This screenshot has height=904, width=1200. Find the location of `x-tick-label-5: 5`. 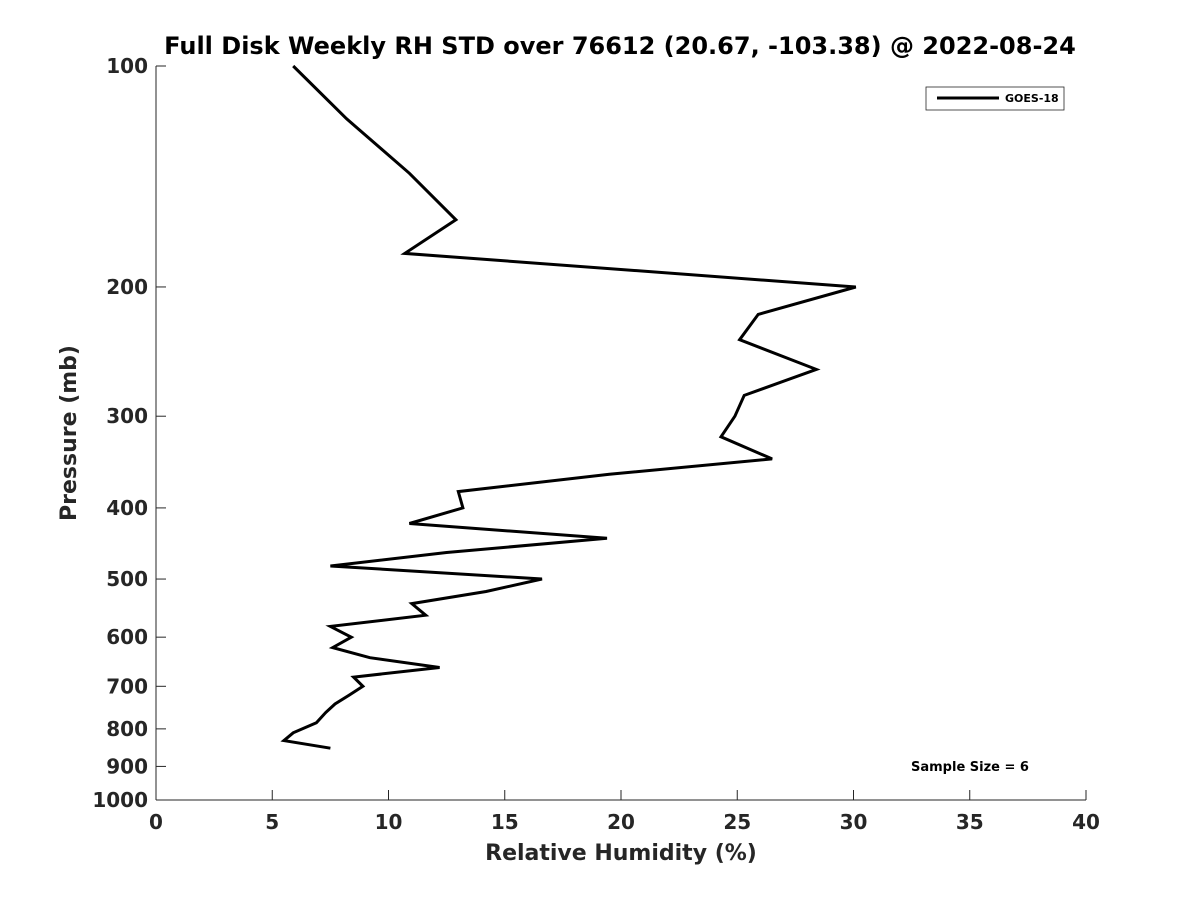

x-tick-label-5: 5 is located at coordinates (272, 822).